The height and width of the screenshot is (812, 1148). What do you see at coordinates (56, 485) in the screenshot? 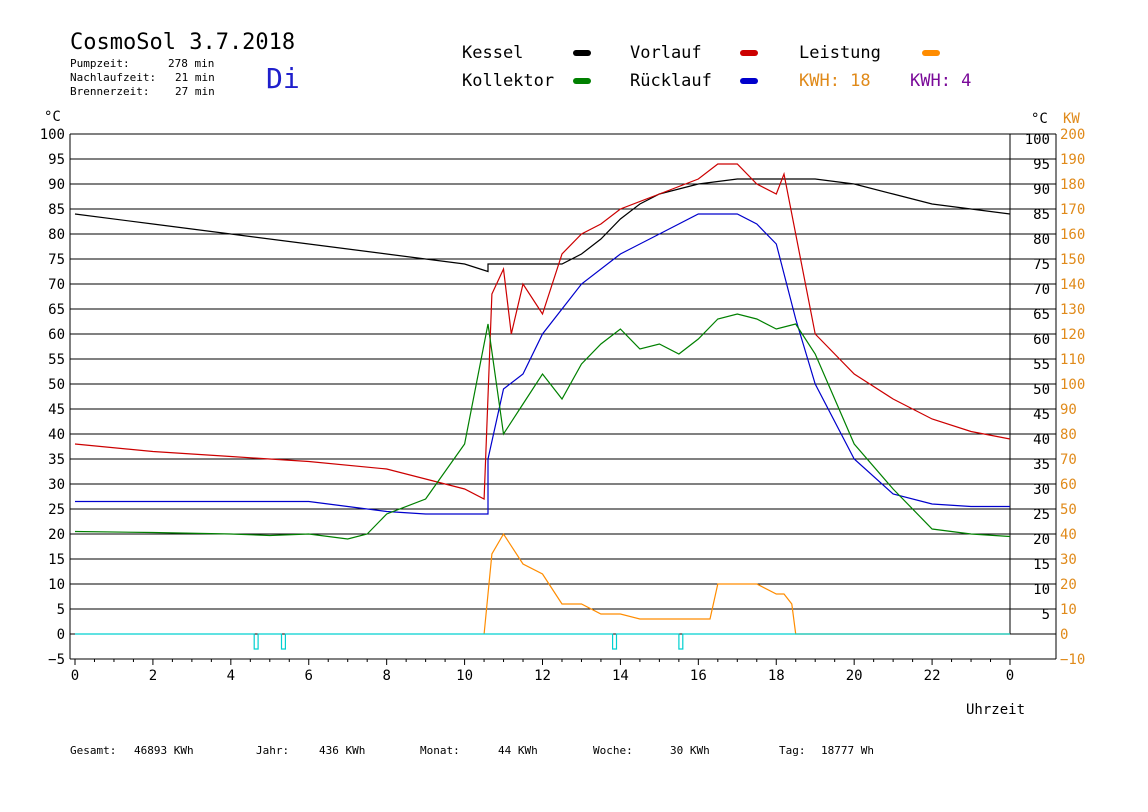
I see `y-tick-label-left: 30` at bounding box center [56, 485].